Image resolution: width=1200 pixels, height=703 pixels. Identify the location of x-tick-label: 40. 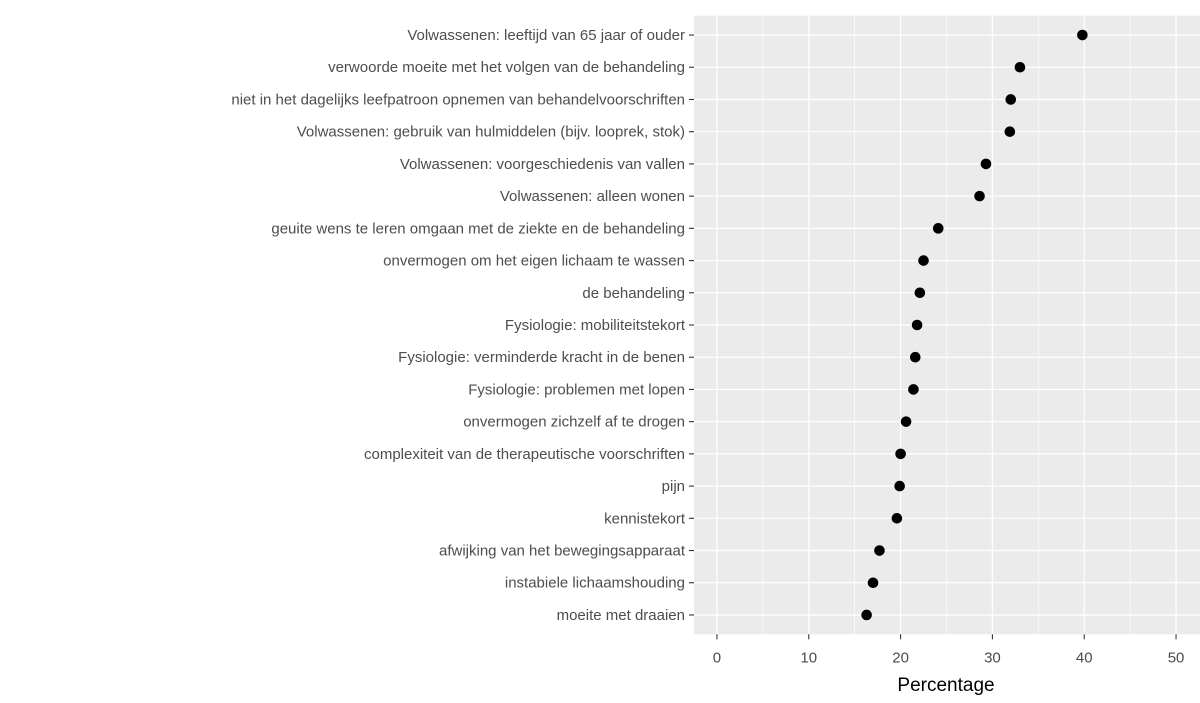
(1084, 657).